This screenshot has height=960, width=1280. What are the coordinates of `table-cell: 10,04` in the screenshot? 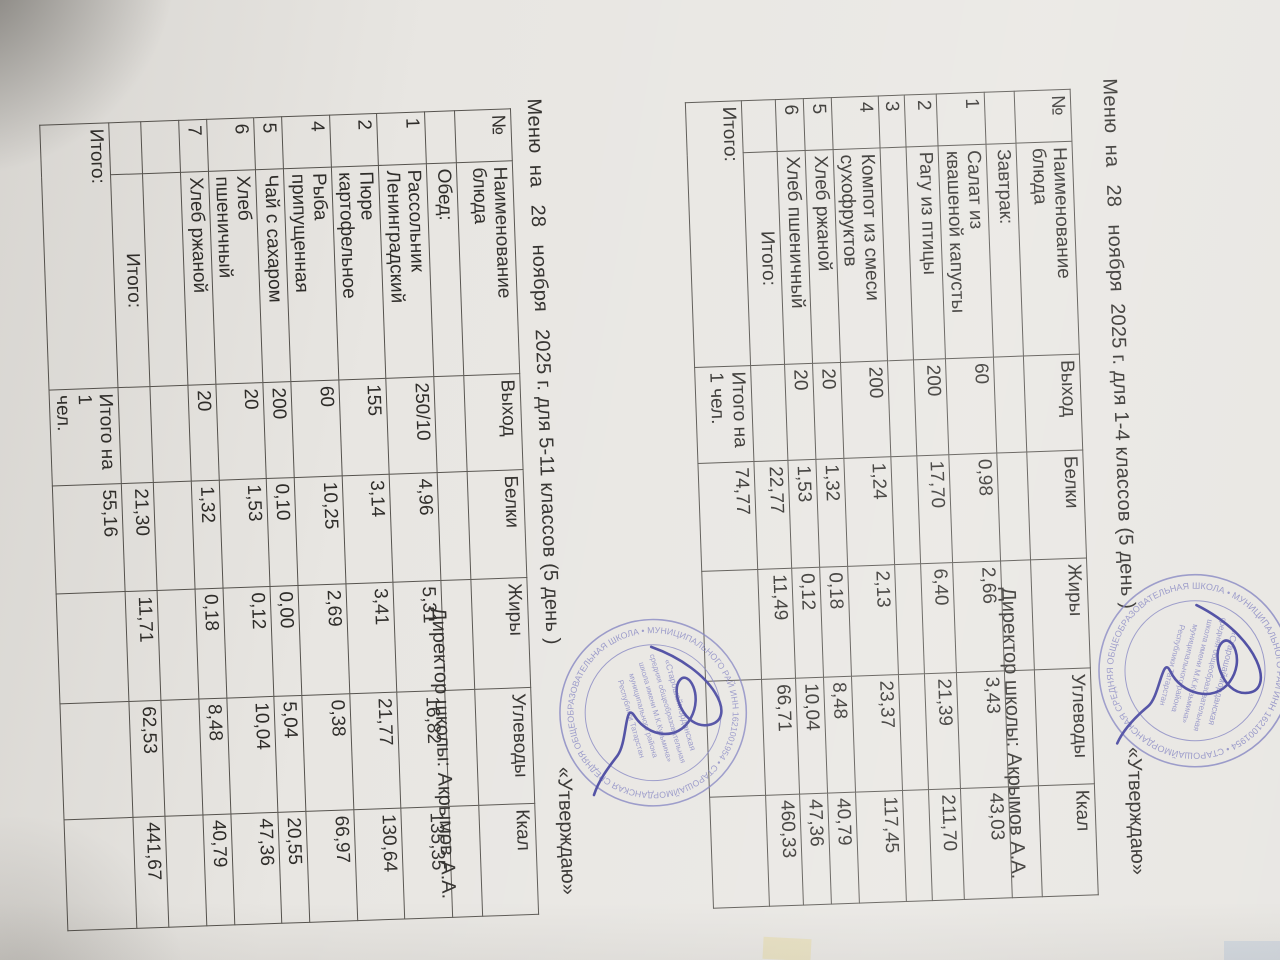 It's located at (811, 736).